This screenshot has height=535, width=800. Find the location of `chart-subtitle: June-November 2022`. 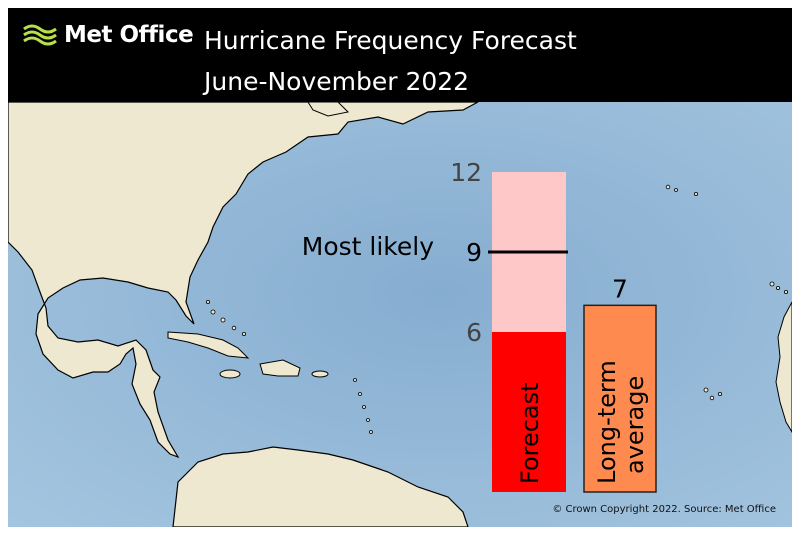

chart-subtitle: June-November 2022 is located at coordinates (337, 81).